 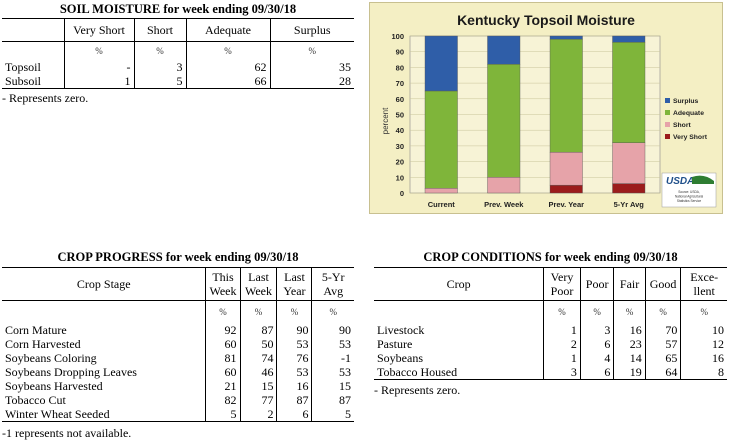 I want to click on y-tick-label: 80, so click(x=400, y=67).